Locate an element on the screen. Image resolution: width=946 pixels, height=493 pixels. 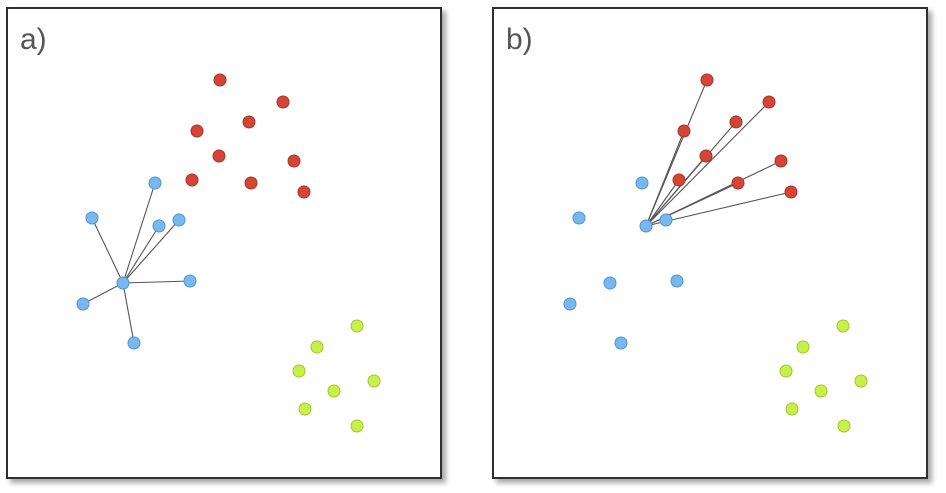
panel-a-label: a) is located at coordinates (33, 39).